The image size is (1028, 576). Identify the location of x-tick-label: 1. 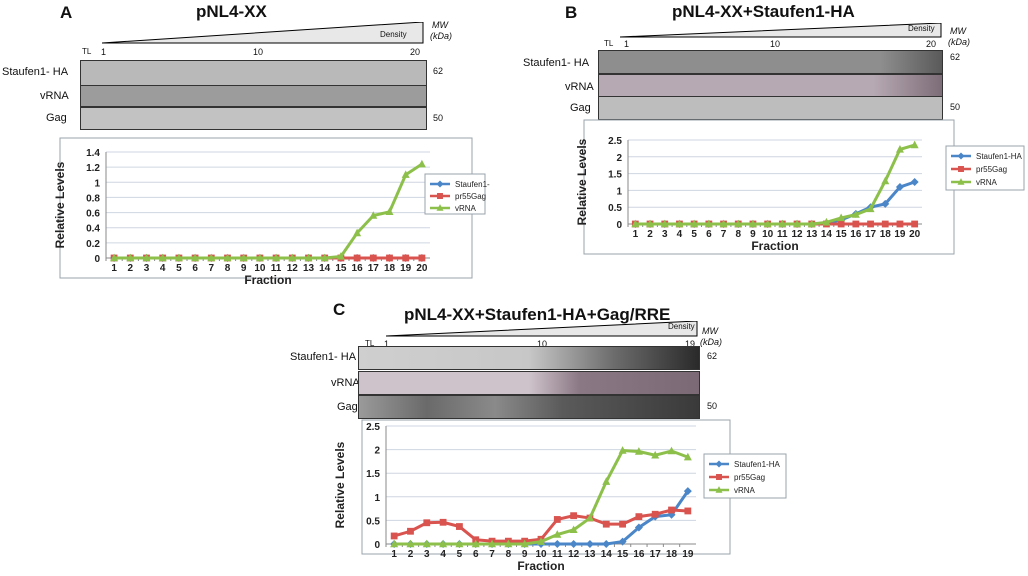
(114, 268).